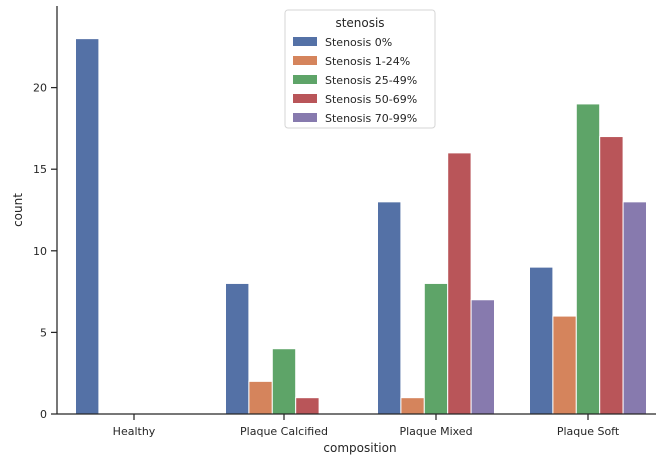 This screenshot has height=459, width=656. What do you see at coordinates (371, 118) in the screenshot?
I see `legend-label: Stenosis 70-99%` at bounding box center [371, 118].